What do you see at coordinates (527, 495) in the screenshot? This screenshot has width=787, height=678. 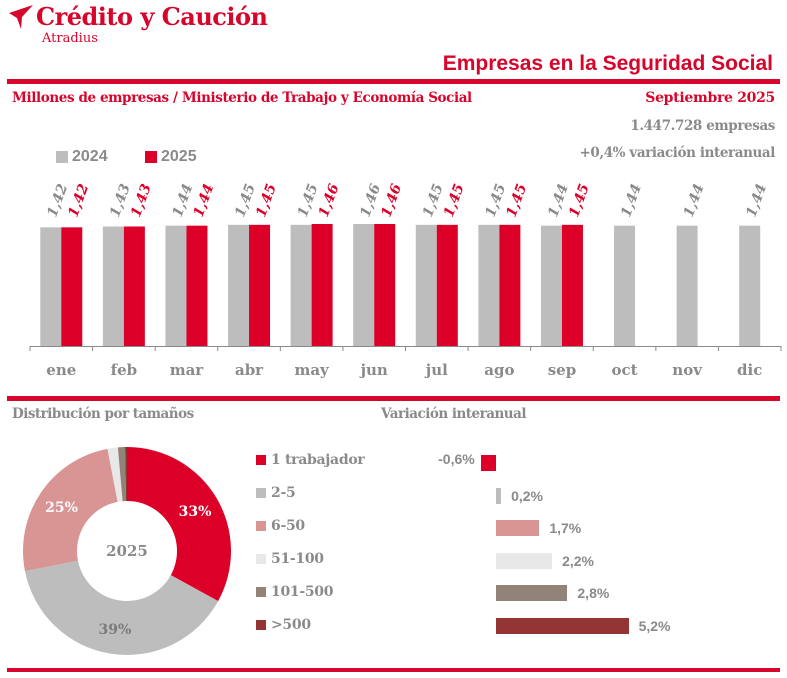 I see `variation-label: 0,2%` at bounding box center [527, 495].